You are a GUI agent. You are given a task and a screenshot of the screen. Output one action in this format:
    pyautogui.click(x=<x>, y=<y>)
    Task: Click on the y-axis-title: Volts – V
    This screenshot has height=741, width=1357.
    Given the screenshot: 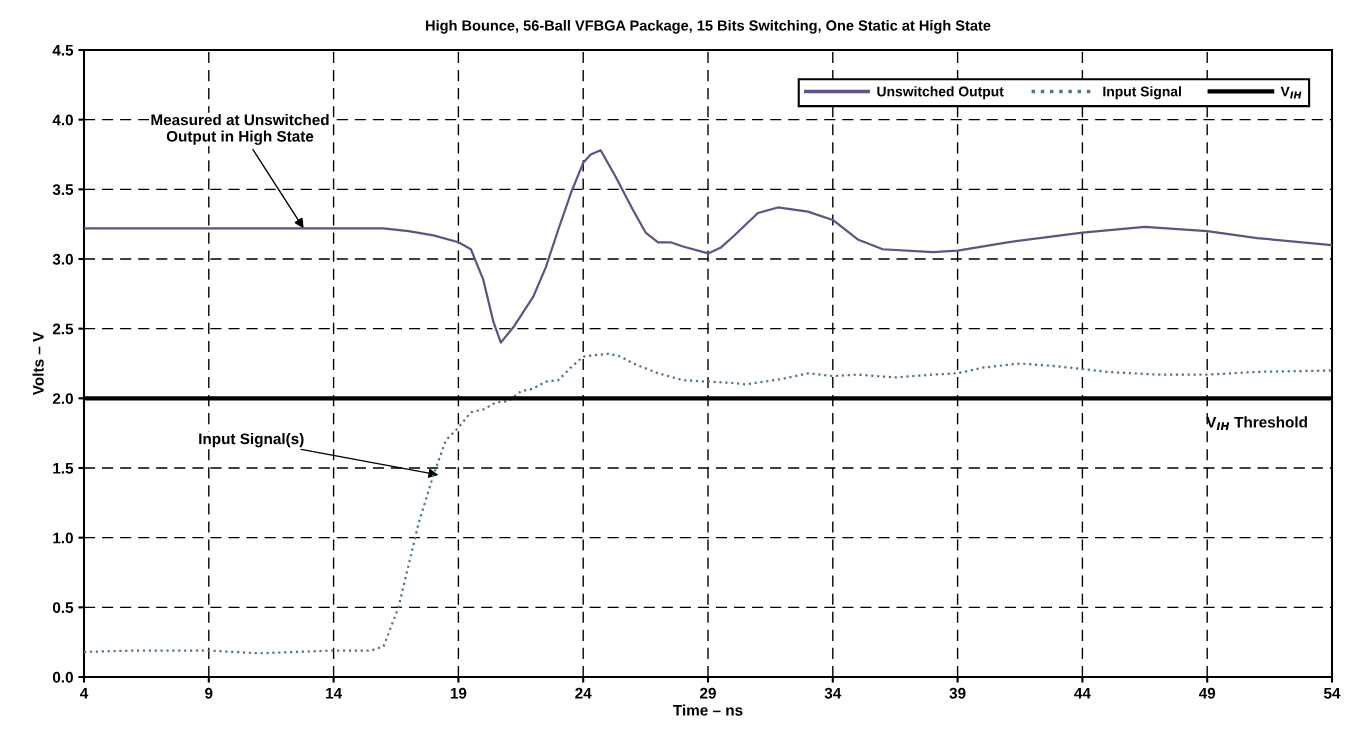 What is the action you would take?
    pyautogui.click(x=38, y=363)
    